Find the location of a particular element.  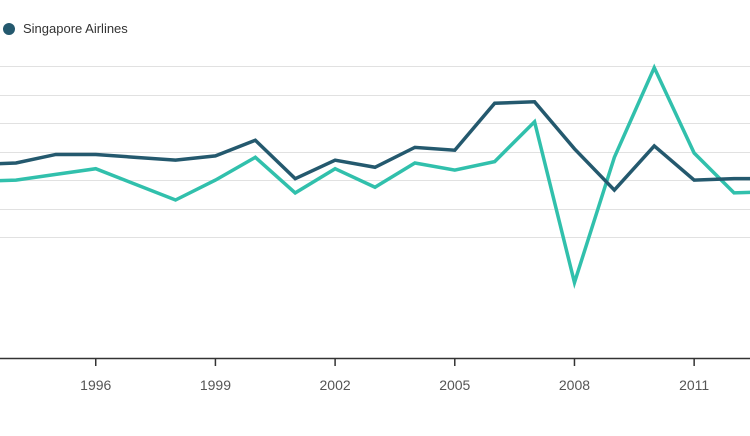

legend: Singapore Airlines is located at coordinates (65, 28).